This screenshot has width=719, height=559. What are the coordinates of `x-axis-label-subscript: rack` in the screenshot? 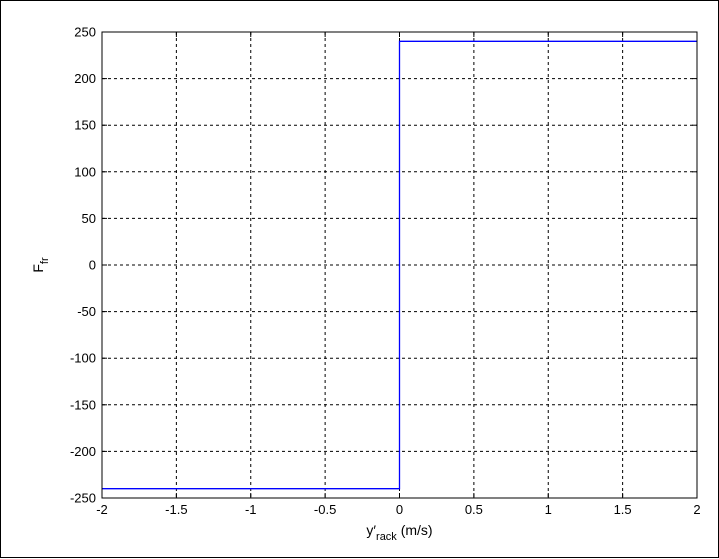 It's located at (386, 537).